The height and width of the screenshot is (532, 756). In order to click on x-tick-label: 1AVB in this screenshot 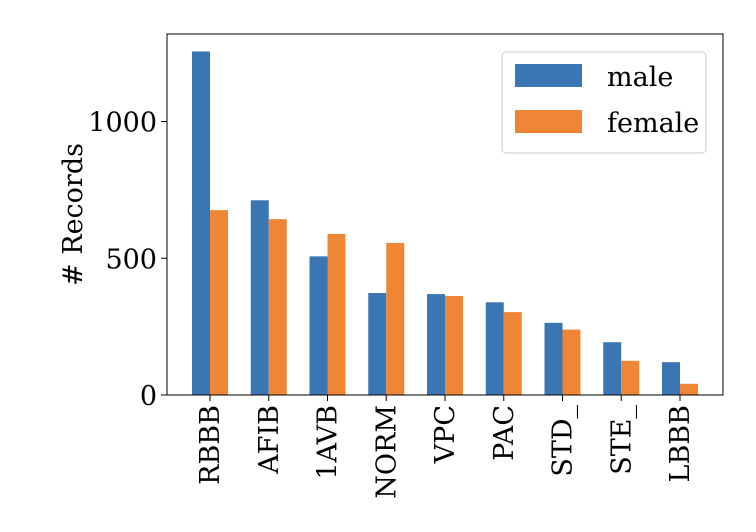, I will do `click(328, 442)`.